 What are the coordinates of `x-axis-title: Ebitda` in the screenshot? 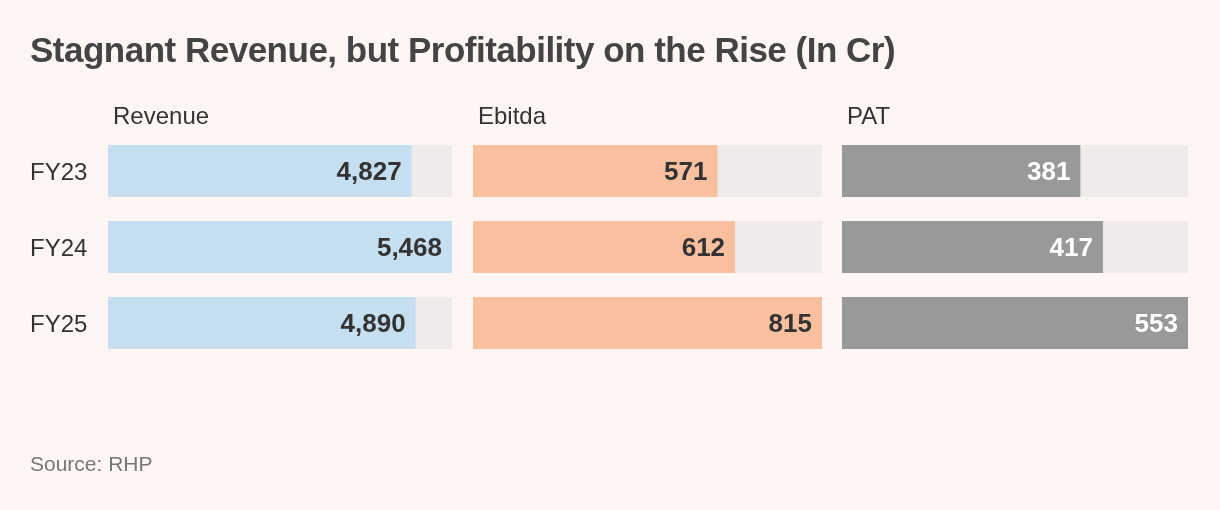 It's located at (512, 115).